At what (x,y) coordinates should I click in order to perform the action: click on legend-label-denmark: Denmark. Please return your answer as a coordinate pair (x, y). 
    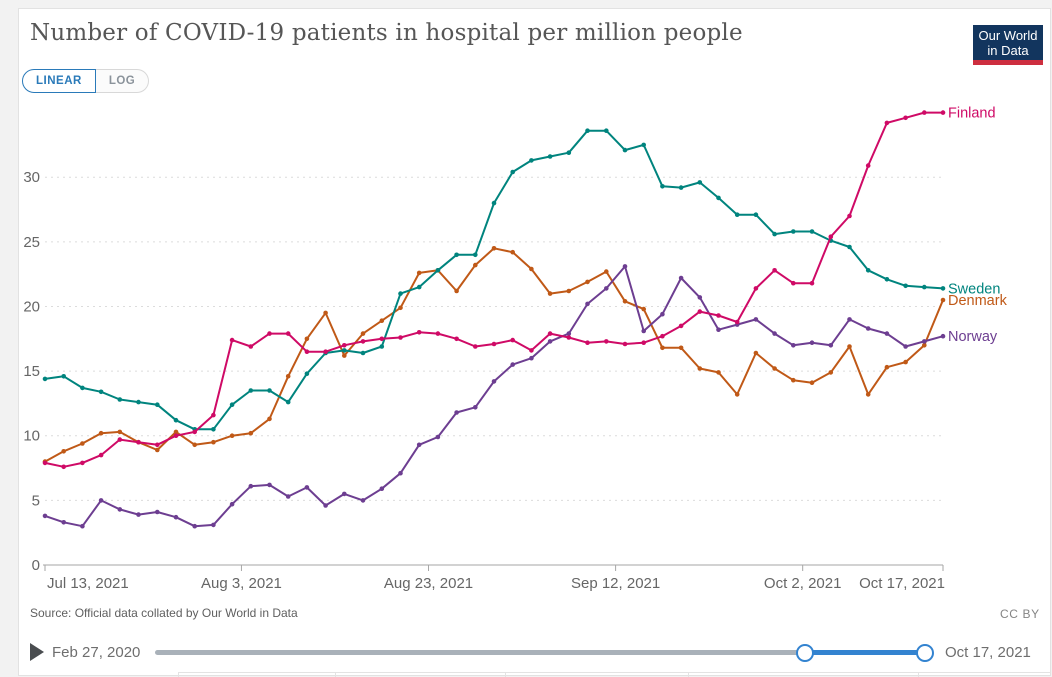
    Looking at the image, I should click on (978, 301).